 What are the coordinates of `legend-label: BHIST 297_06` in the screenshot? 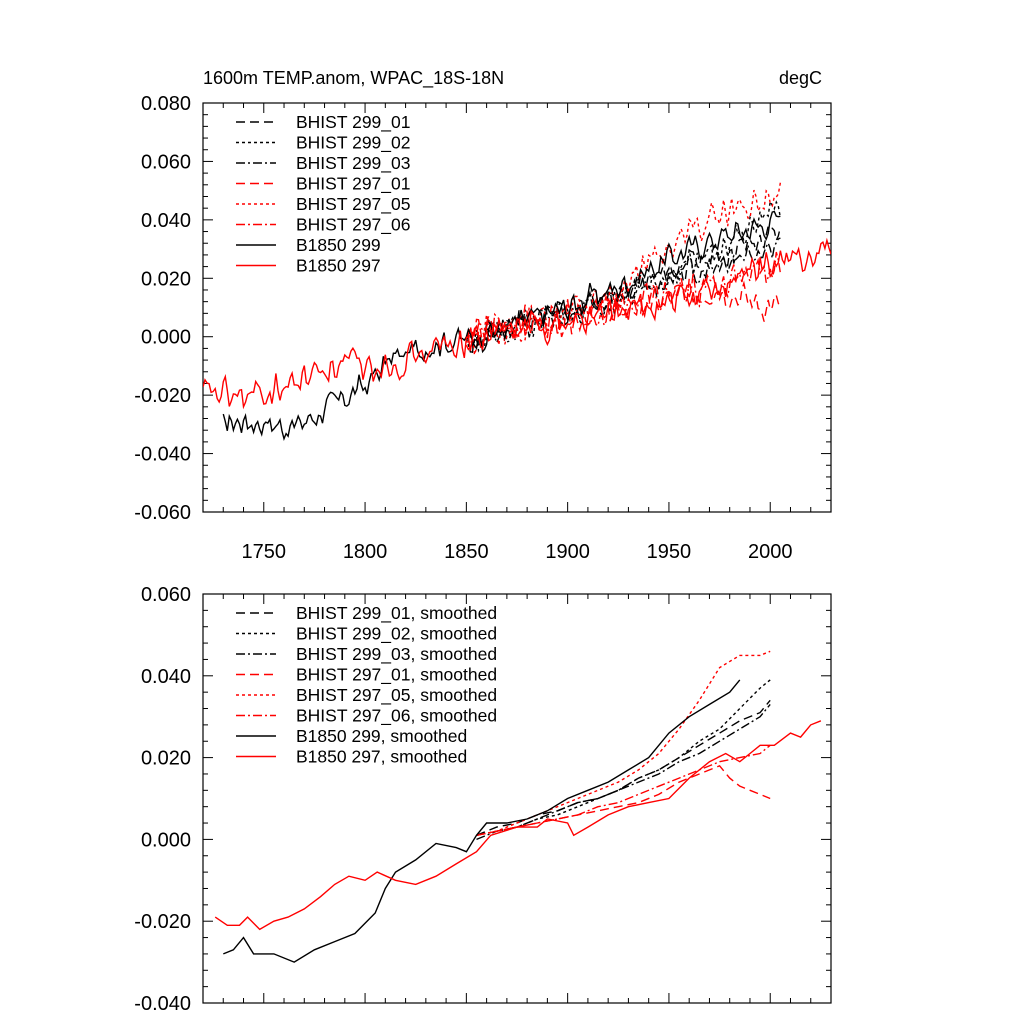 It's located at (353, 225).